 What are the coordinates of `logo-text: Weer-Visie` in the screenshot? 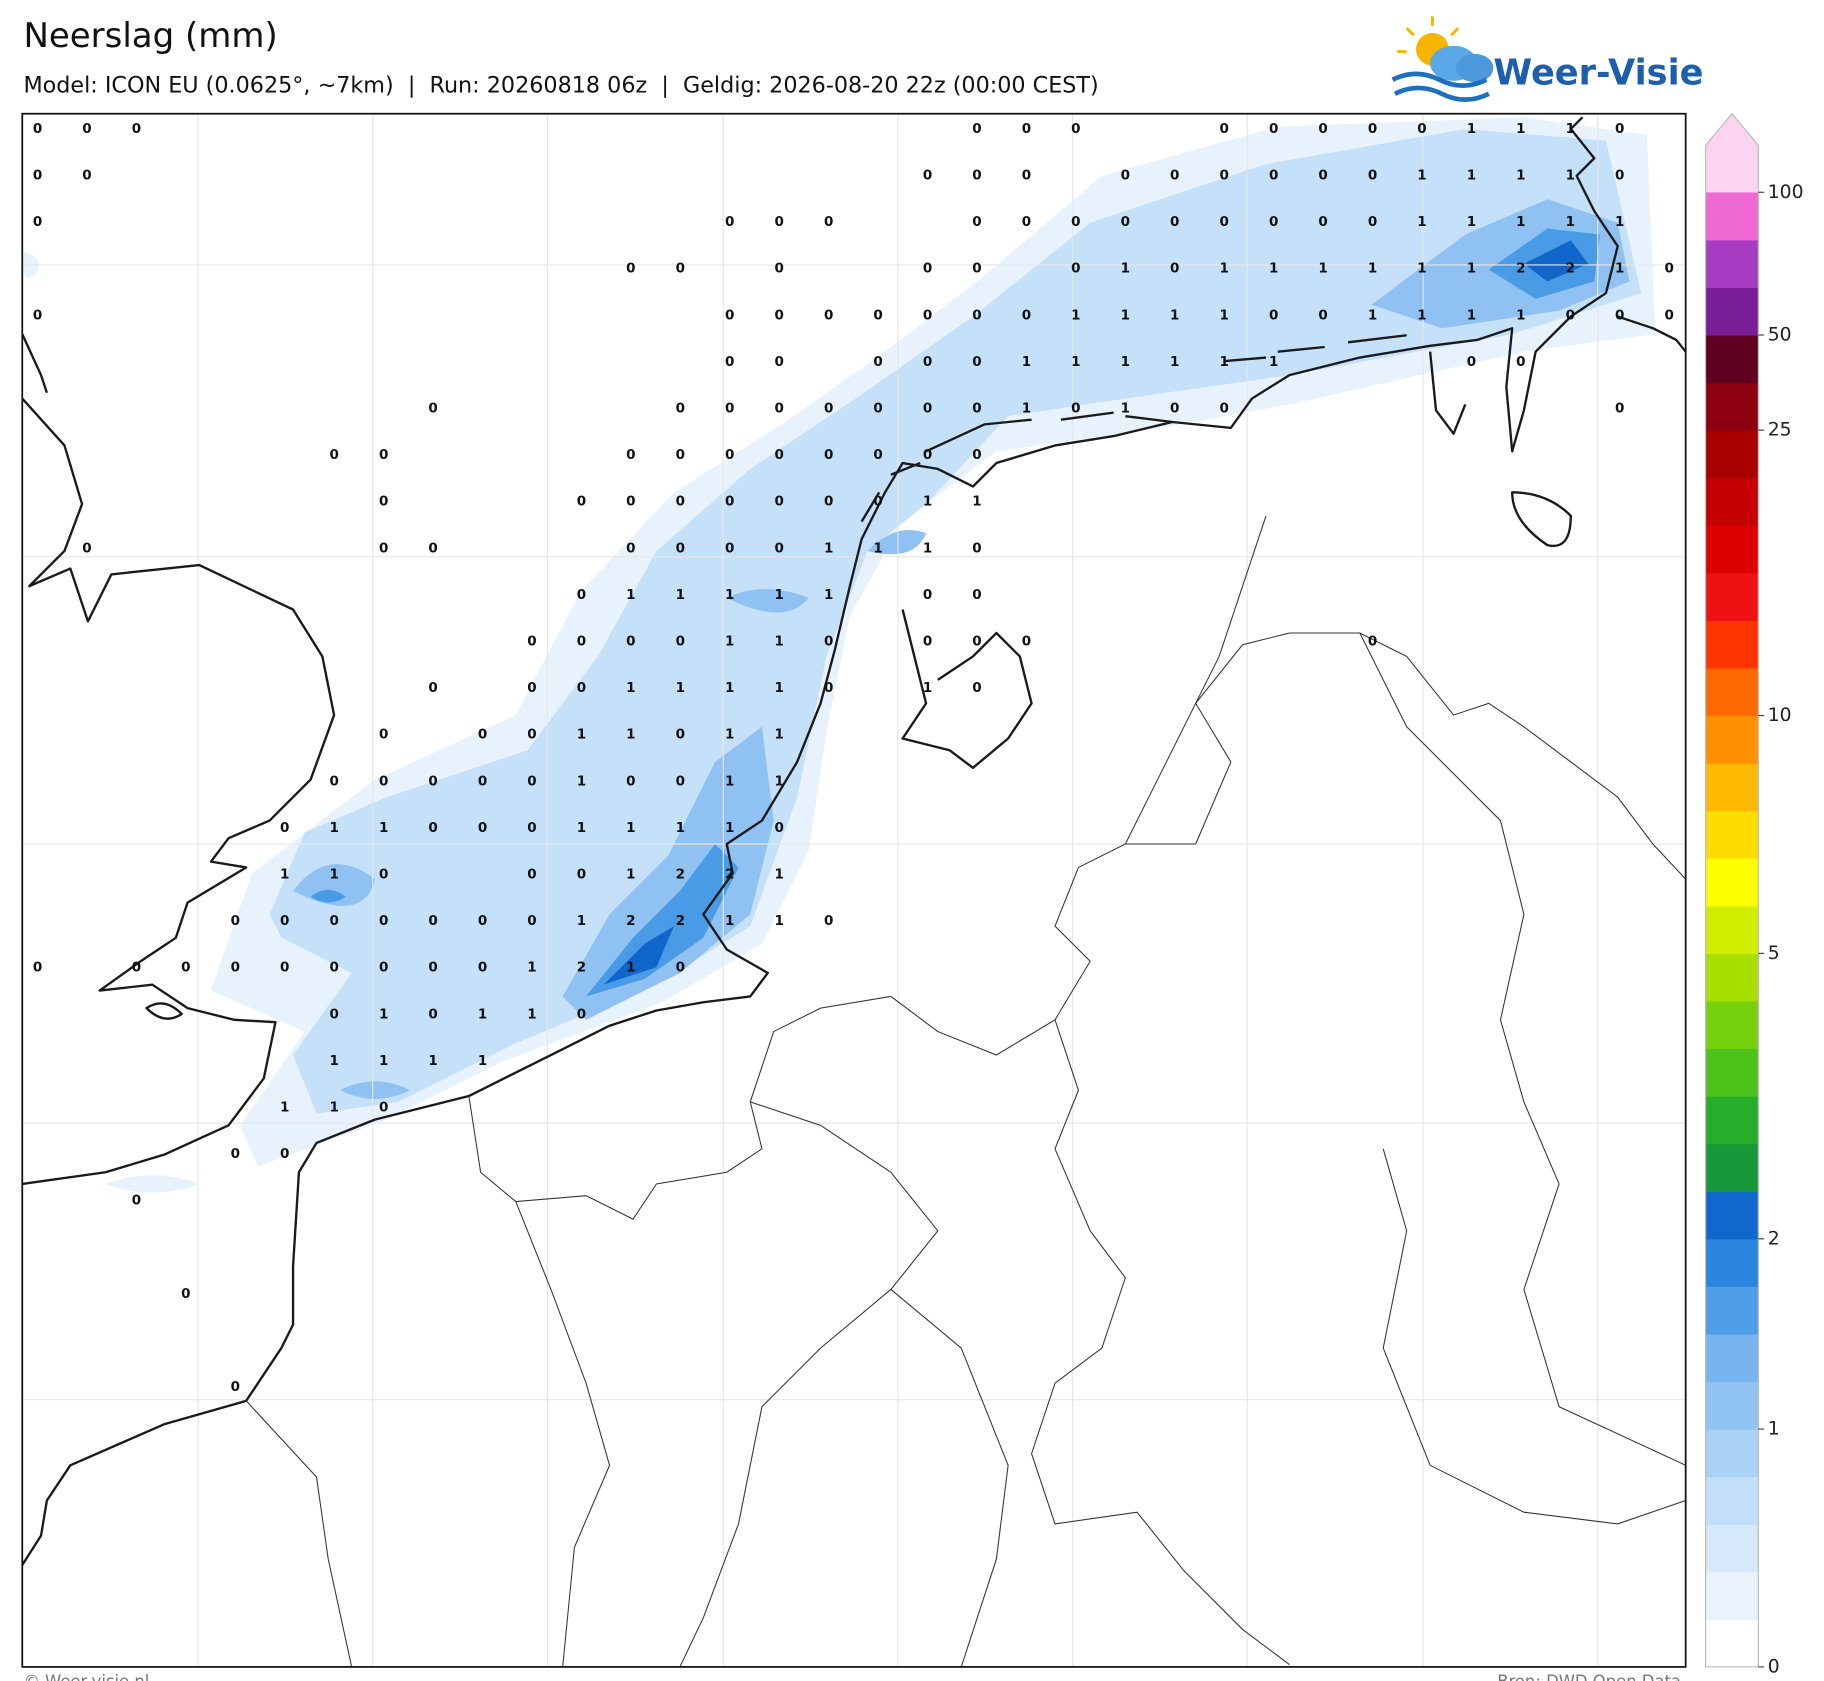 It's located at (1598, 72).